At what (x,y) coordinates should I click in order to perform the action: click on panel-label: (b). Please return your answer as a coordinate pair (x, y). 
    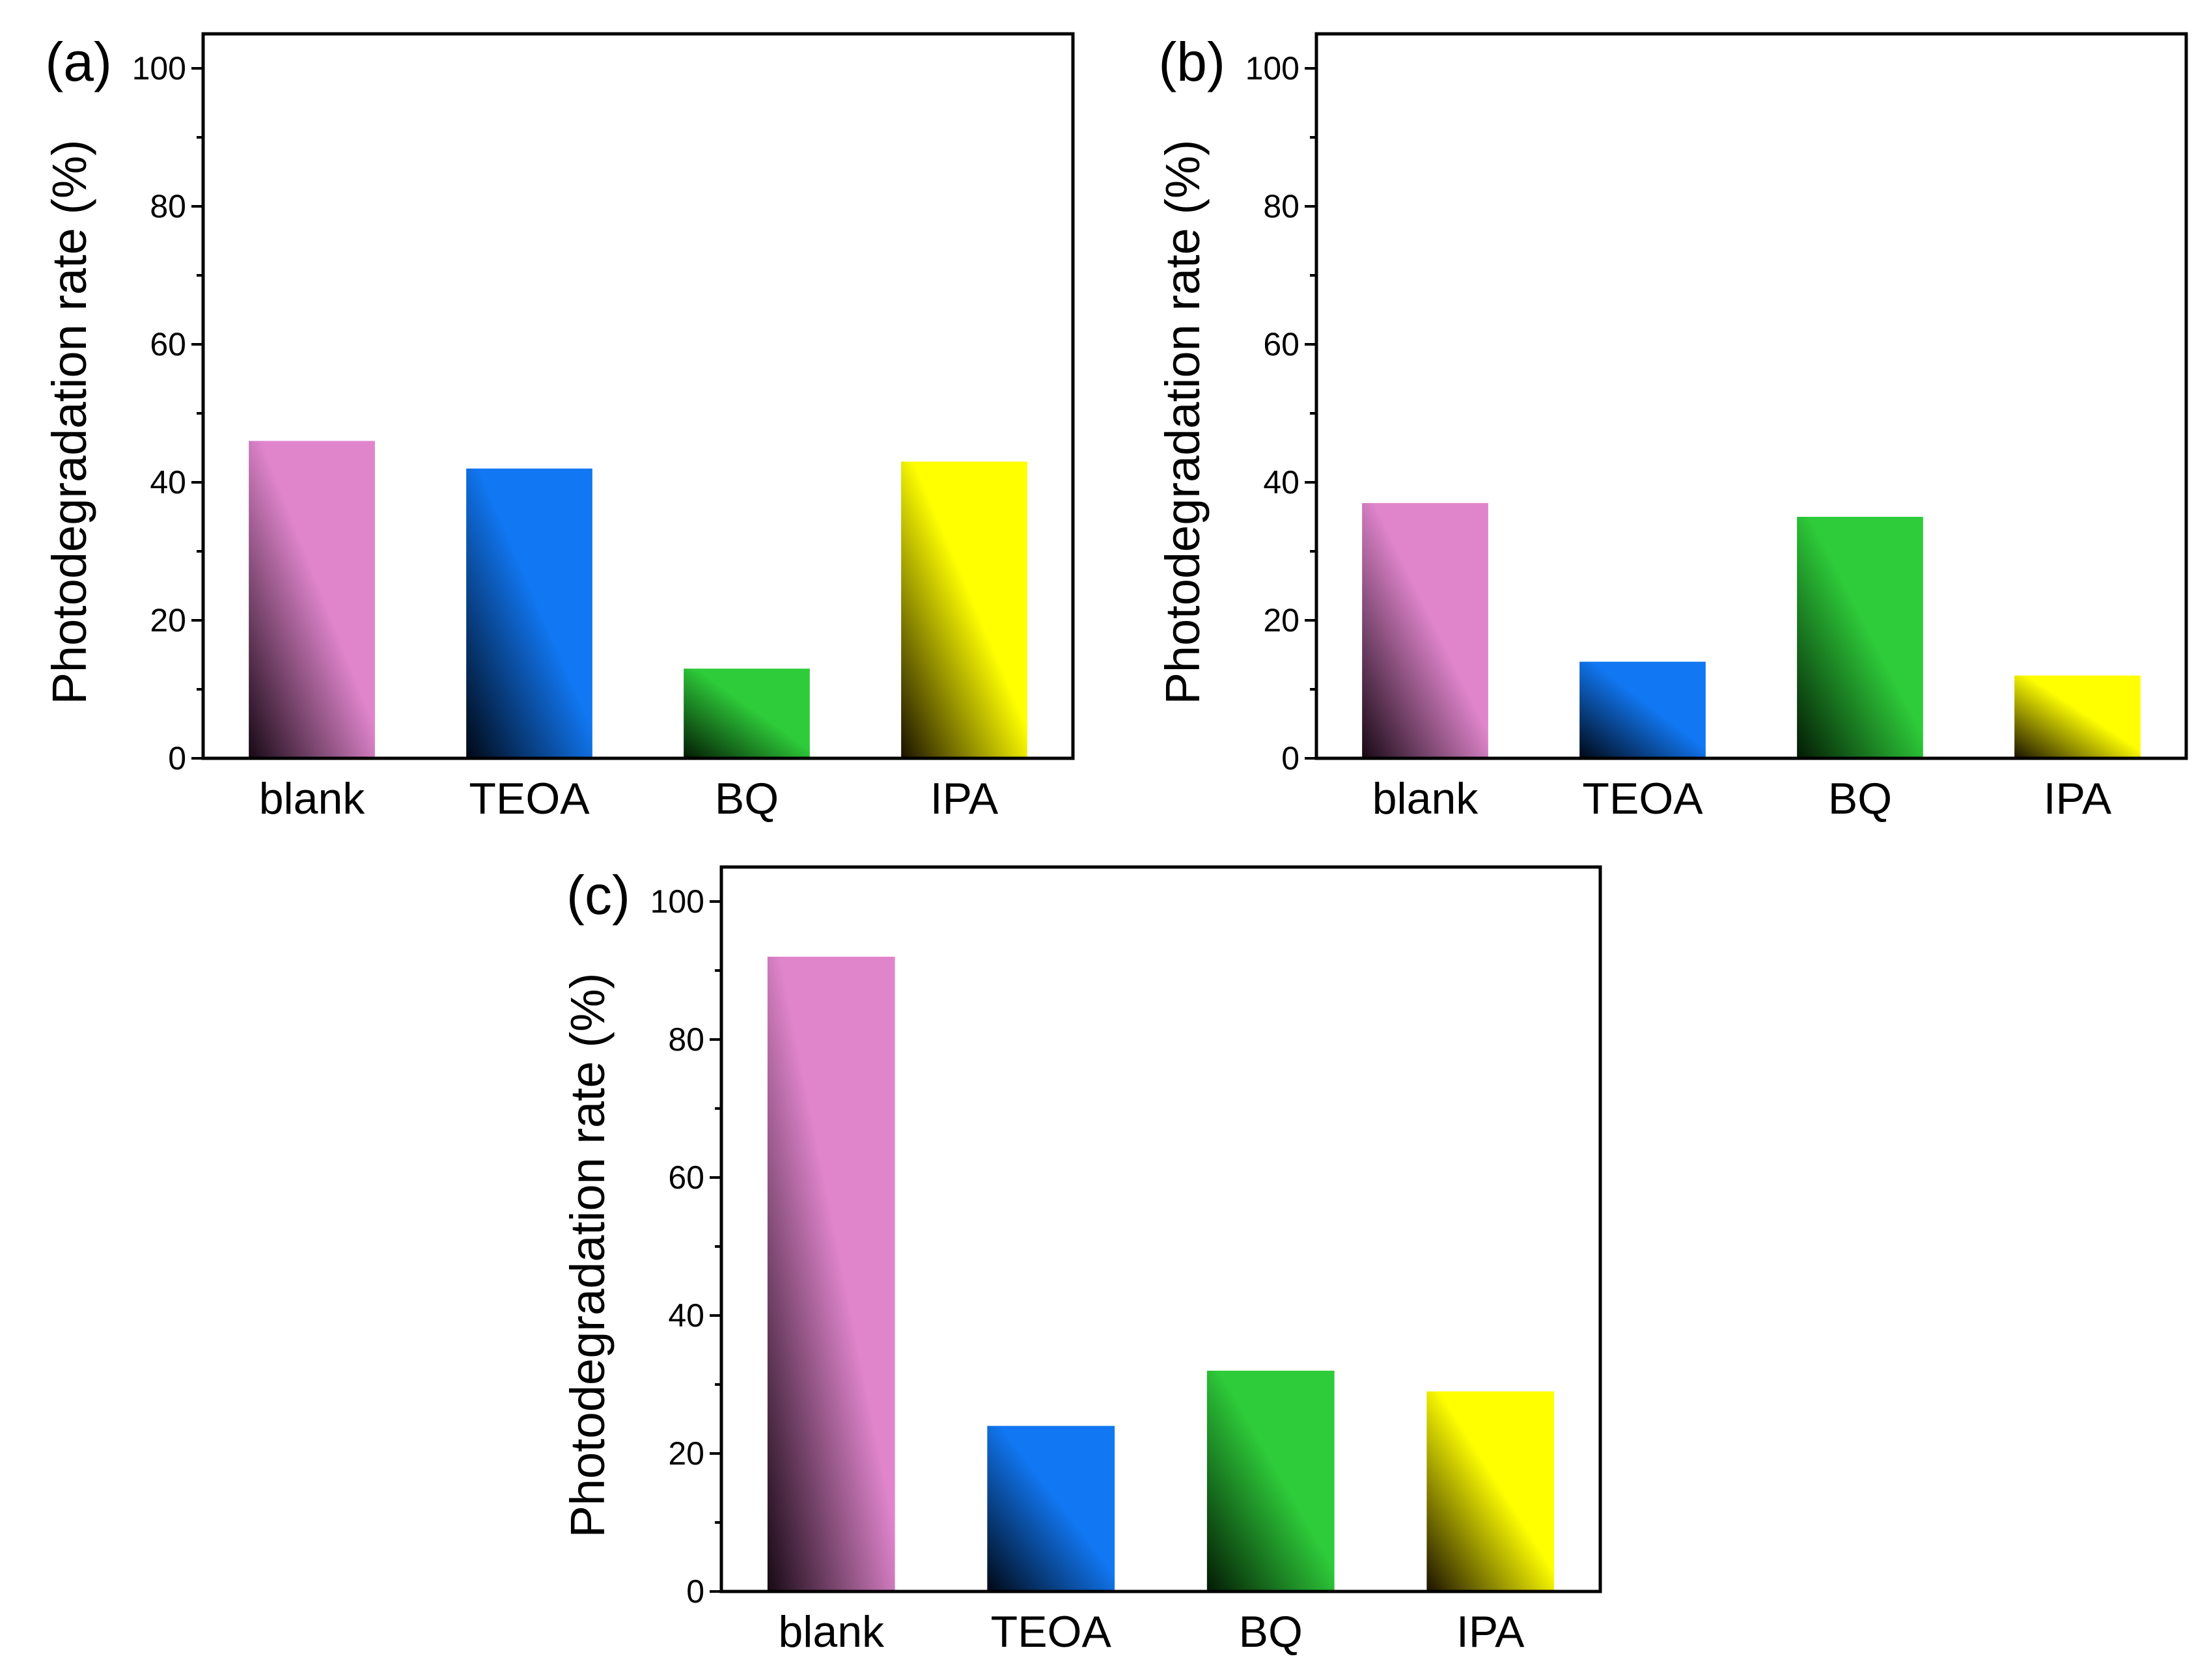
    Looking at the image, I should click on (1191, 62).